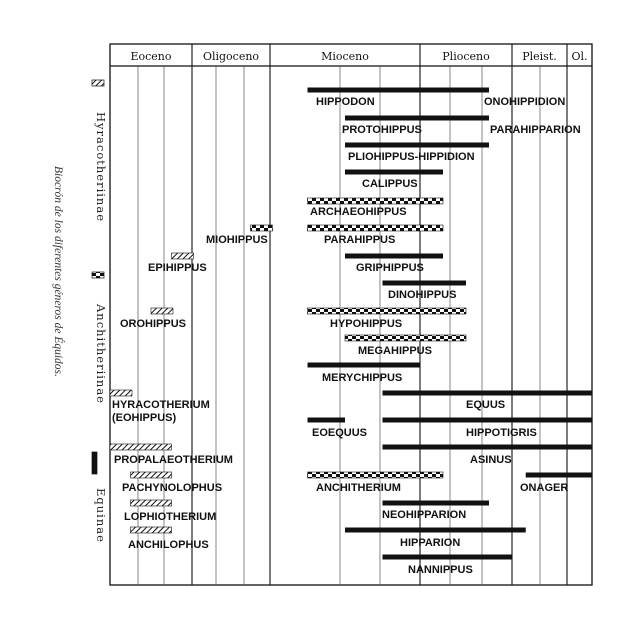 The height and width of the screenshot is (618, 640). I want to click on genus-bar-megahippus, so click(405, 338).